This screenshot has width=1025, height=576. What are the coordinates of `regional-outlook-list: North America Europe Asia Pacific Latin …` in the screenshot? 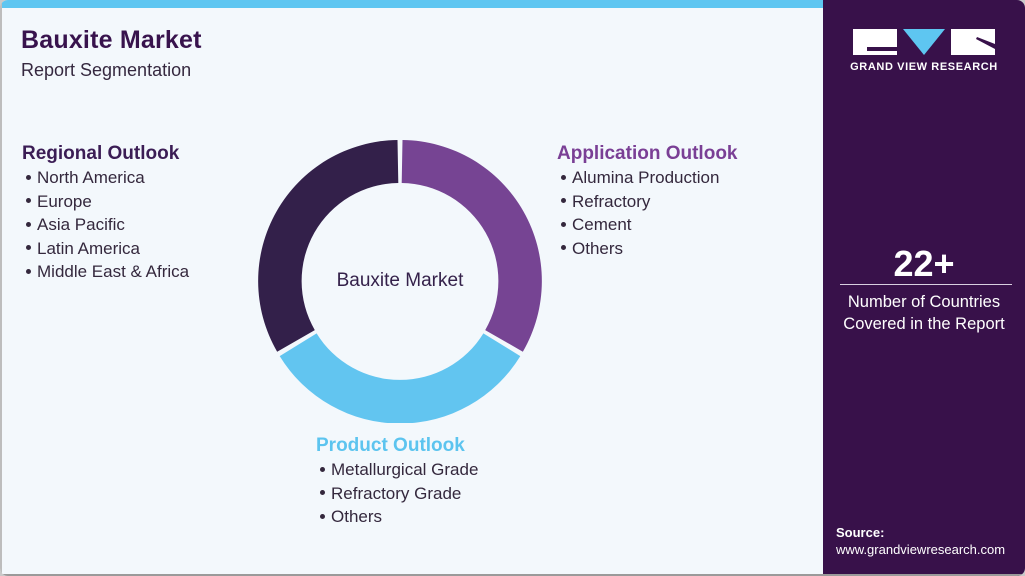 It's located at (105, 225).